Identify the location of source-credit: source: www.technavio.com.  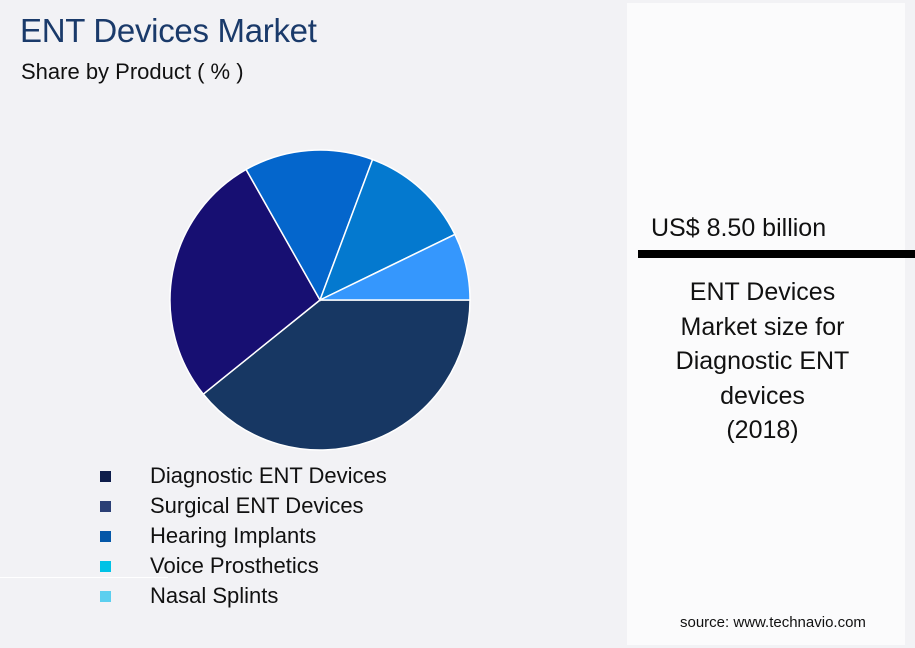
(773, 622).